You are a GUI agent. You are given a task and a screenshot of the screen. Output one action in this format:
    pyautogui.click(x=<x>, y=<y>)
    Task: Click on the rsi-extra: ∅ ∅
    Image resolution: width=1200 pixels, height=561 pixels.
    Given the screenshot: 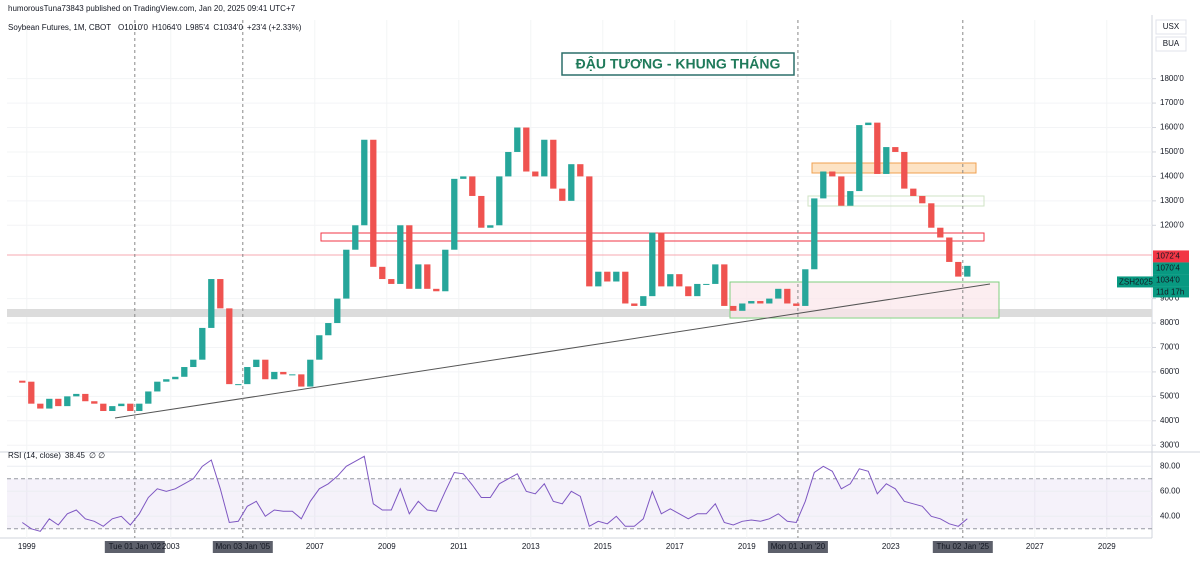 What is the action you would take?
    pyautogui.click(x=97, y=455)
    